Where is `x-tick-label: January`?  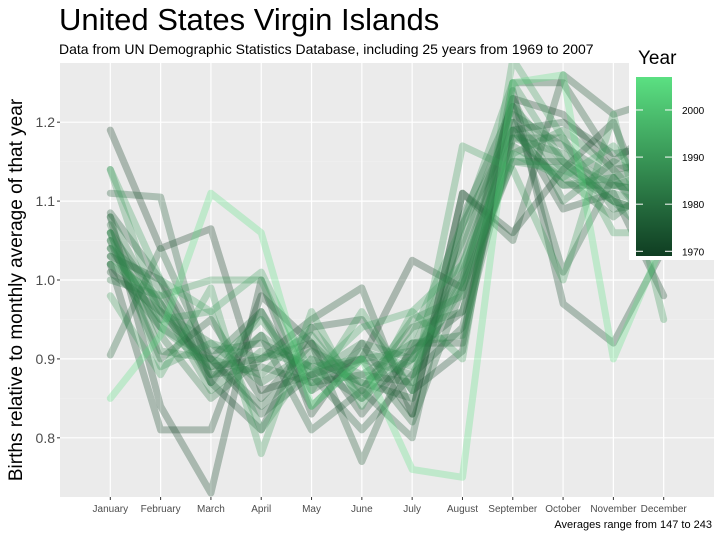
x-tick-label: January is located at coordinates (111, 509).